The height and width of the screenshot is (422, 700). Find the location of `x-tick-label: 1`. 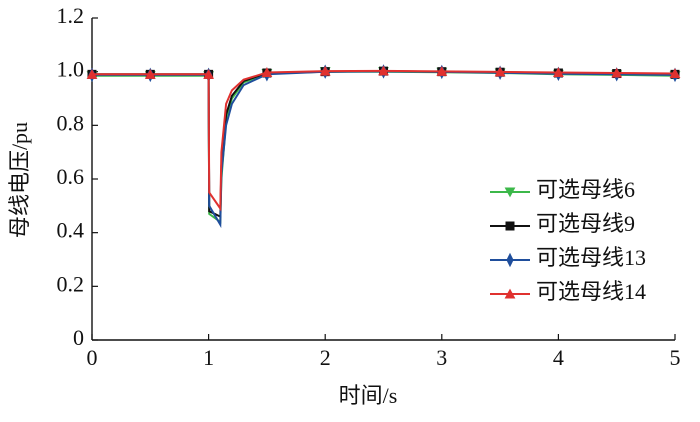

x-tick-label: 1 is located at coordinates (208, 357).